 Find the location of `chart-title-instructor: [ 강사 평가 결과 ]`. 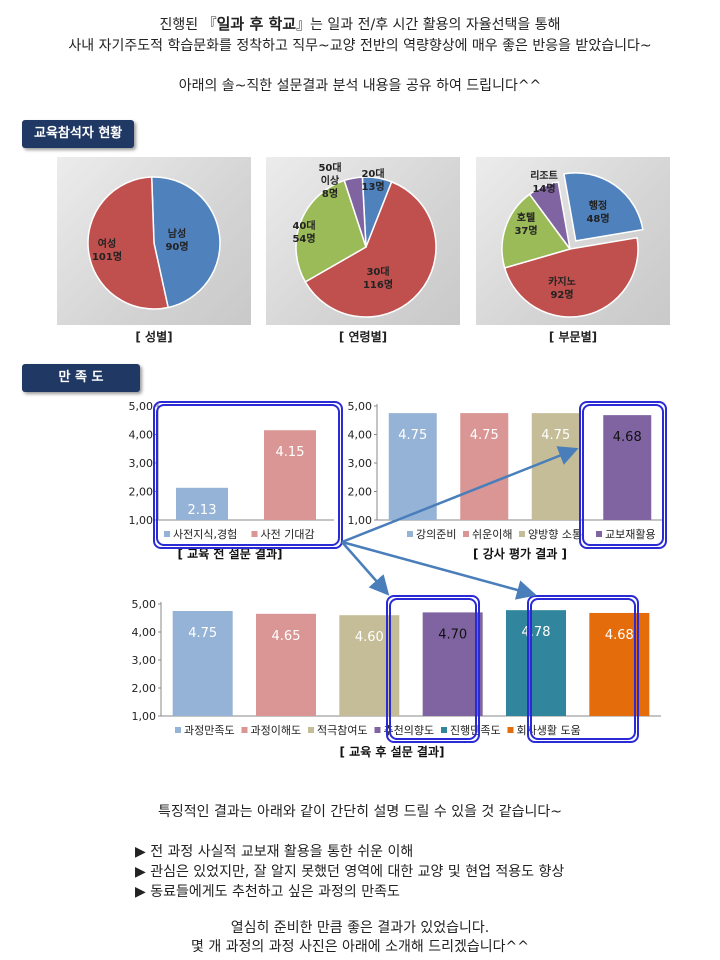

chart-title-instructor: [ 강사 평가 결과 ] is located at coordinates (520, 553).